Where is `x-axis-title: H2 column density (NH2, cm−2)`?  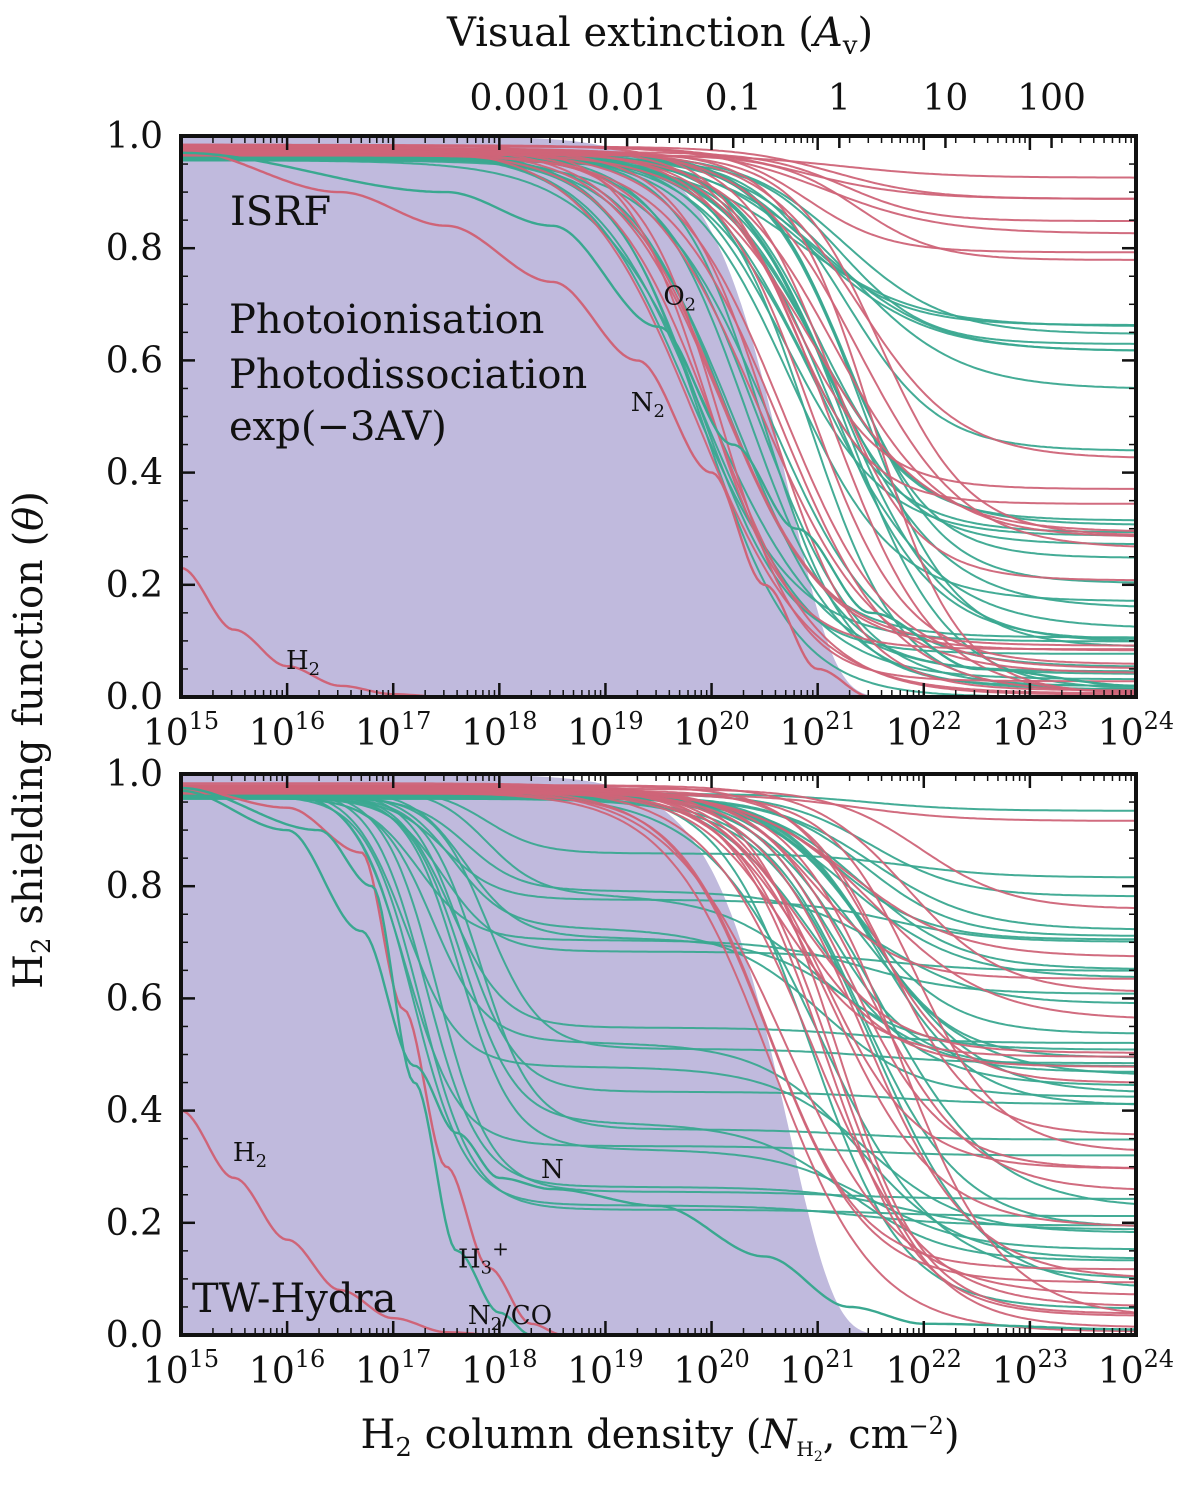 x-axis-title: H2 column density (NH2, cm−2) is located at coordinates (659, 1438).